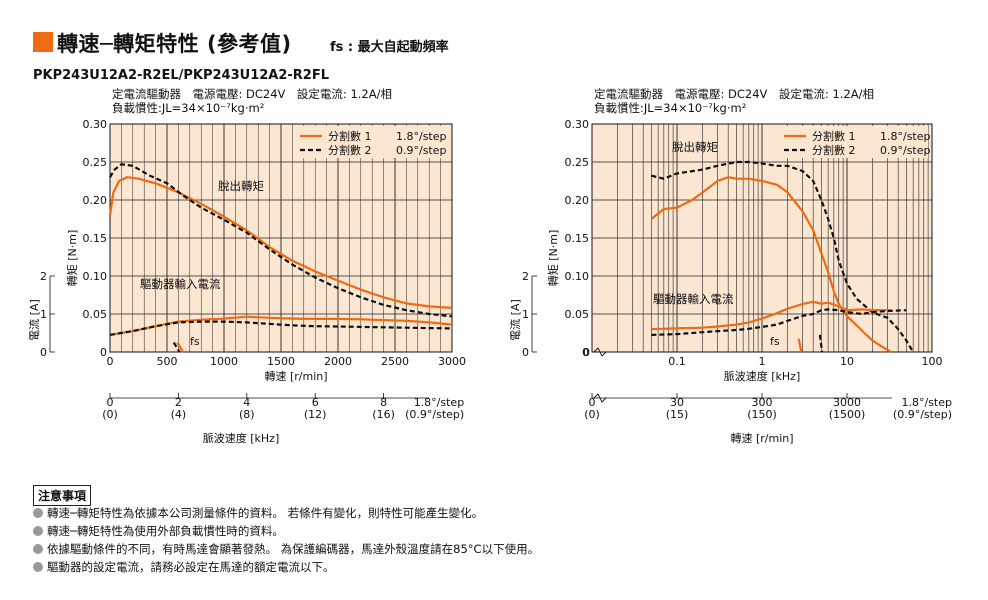  I want to click on note-text: 轉速─轉矩特性為依據本公司測量條件的資料。 若條件有變化，則特性可能產生變化。, so click(265, 513).